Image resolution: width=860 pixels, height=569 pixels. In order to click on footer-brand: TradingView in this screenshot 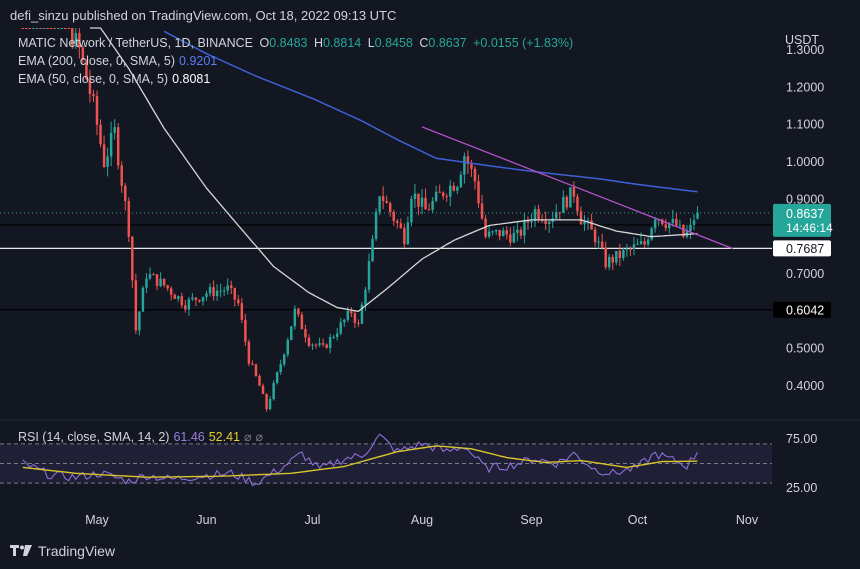, I will do `click(62, 551)`.